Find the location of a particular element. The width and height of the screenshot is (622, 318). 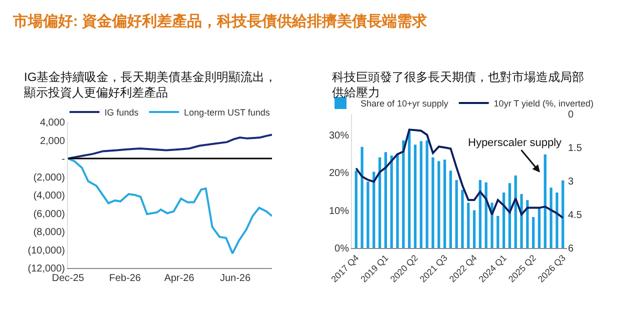

x-tick-label: Feb-26 is located at coordinates (125, 278).